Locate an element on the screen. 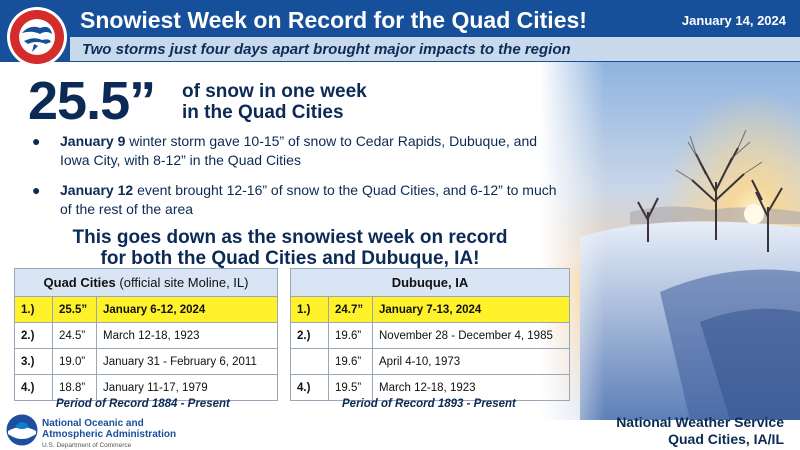 The width and height of the screenshot is (800, 450). nws-office-line1: National Weather Service is located at coordinates (700, 422).